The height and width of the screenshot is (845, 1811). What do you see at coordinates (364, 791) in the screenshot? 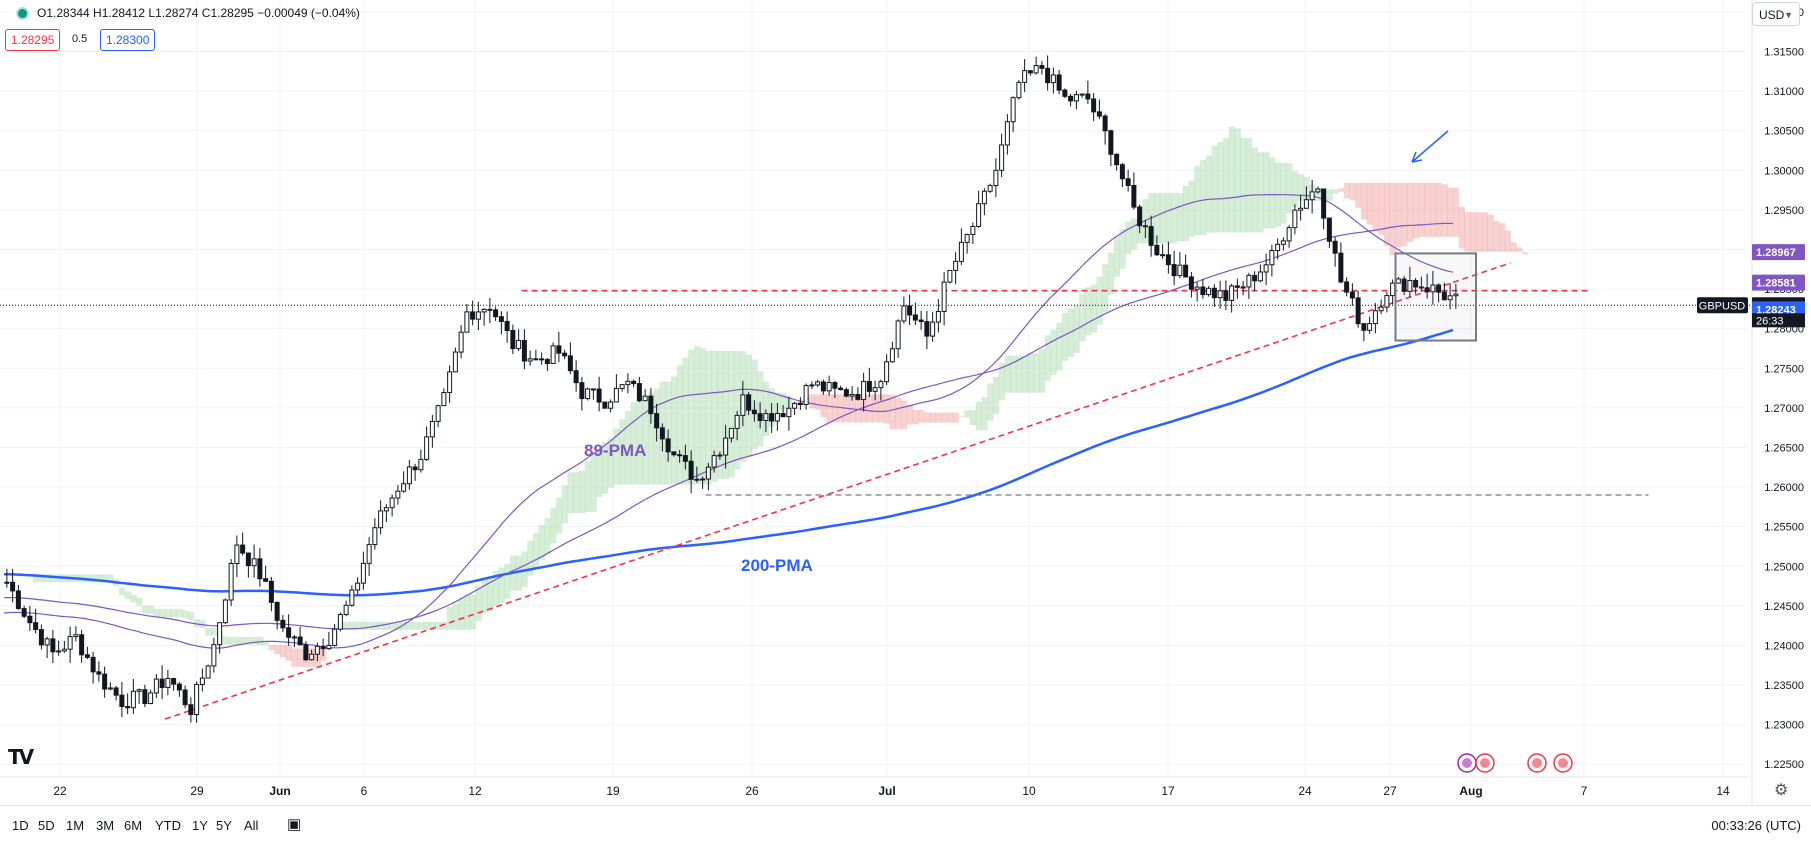
I see `x-tick-label: 6` at bounding box center [364, 791].